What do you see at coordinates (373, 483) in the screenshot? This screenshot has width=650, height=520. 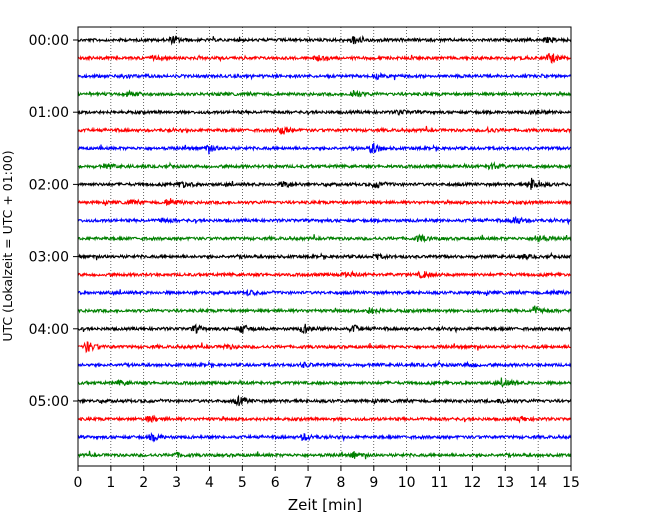 I see `x-tick-label: 9` at bounding box center [373, 483].